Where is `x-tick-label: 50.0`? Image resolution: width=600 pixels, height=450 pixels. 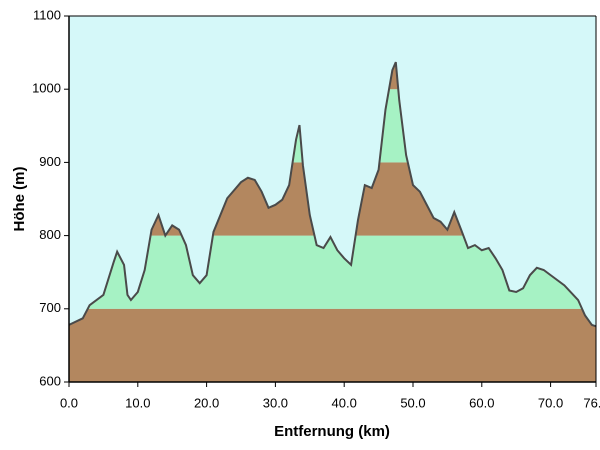 x-tick-label: 50.0 is located at coordinates (412, 402).